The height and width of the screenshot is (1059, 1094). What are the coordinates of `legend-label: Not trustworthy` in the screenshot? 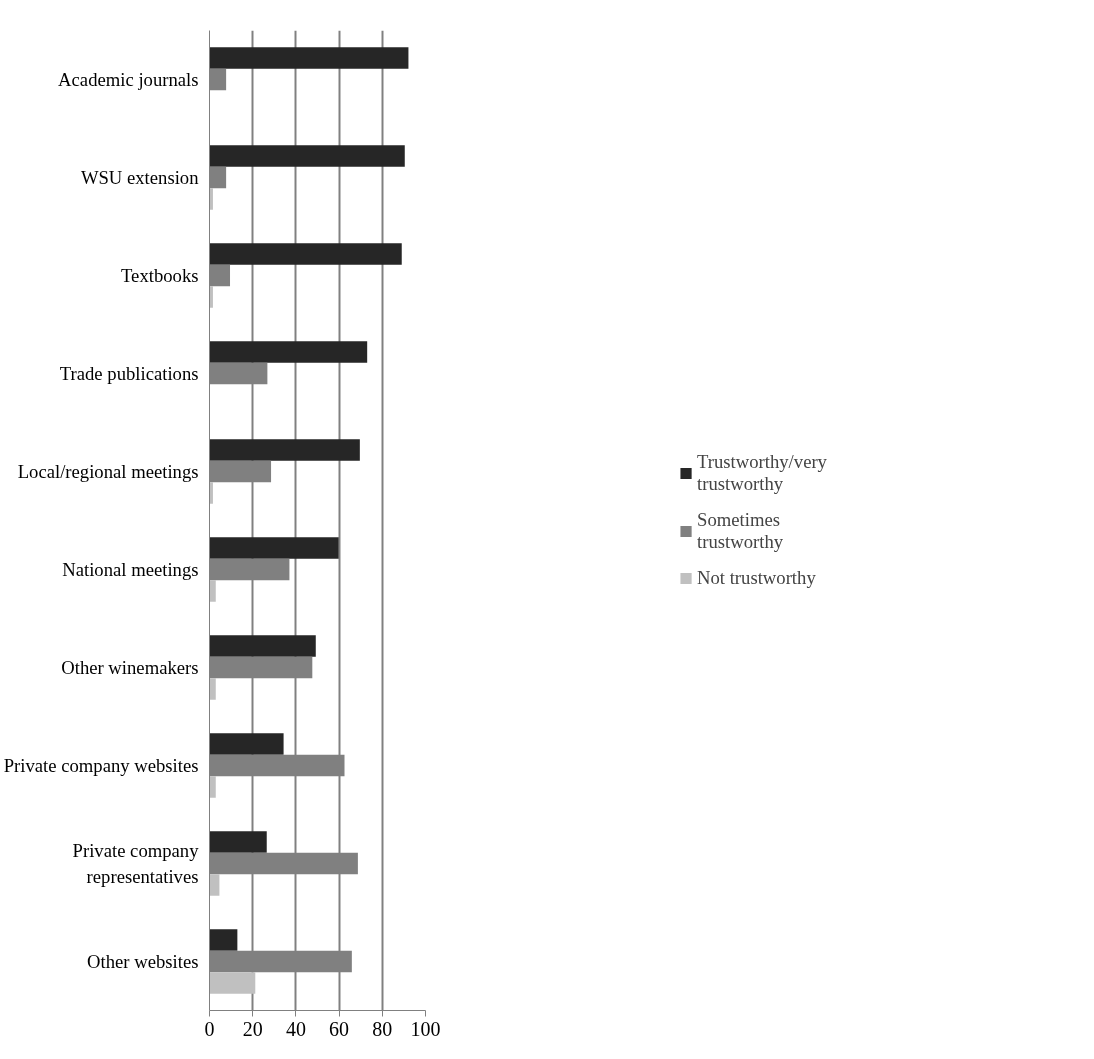 It's located at (756, 578).